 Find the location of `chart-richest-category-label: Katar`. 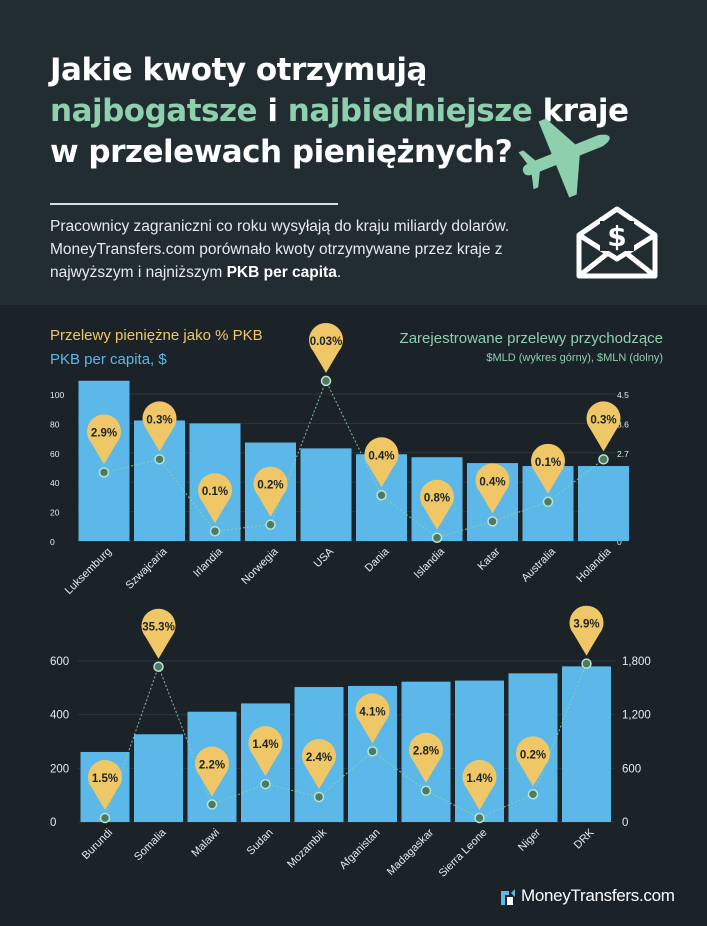

chart-richest-category-label: Katar is located at coordinates (489, 558).